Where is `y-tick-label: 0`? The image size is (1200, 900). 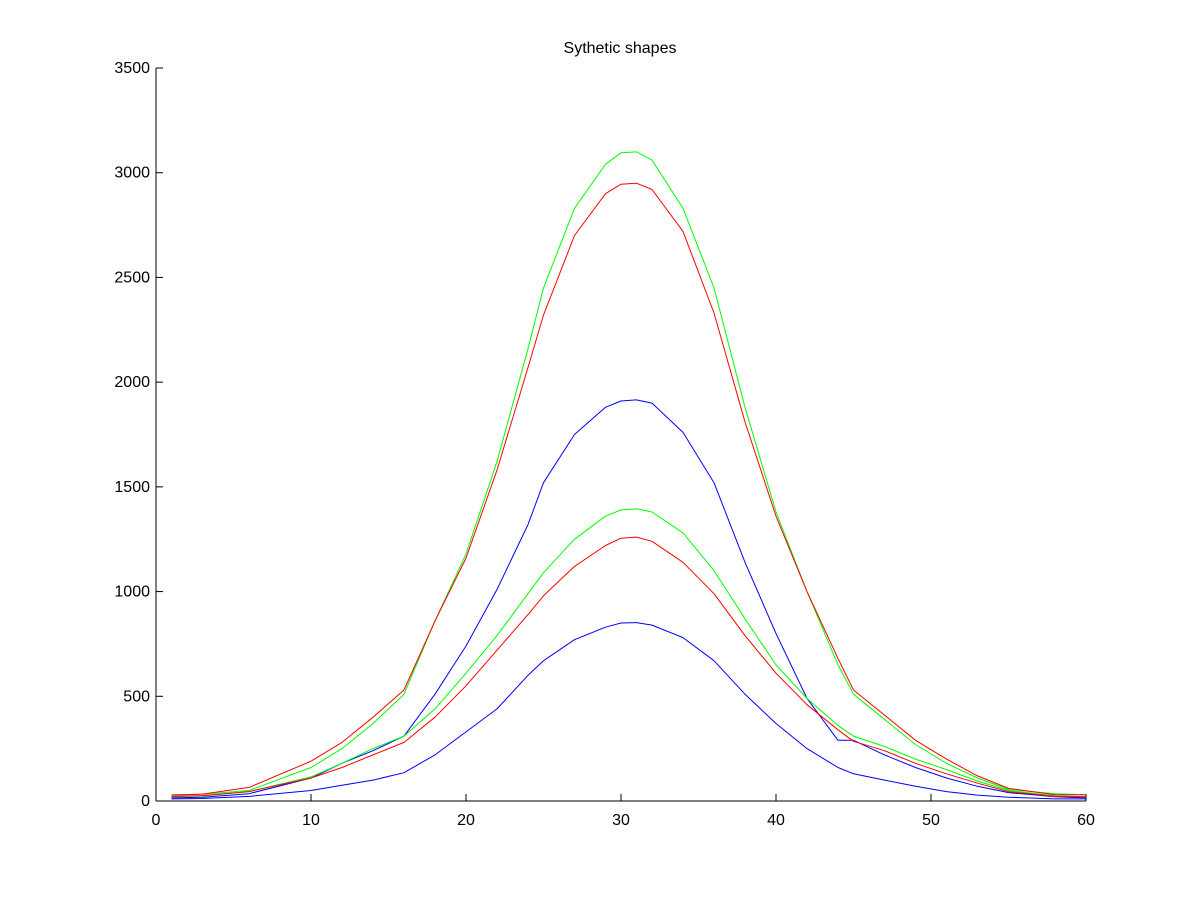
y-tick-label: 0 is located at coordinates (145, 801).